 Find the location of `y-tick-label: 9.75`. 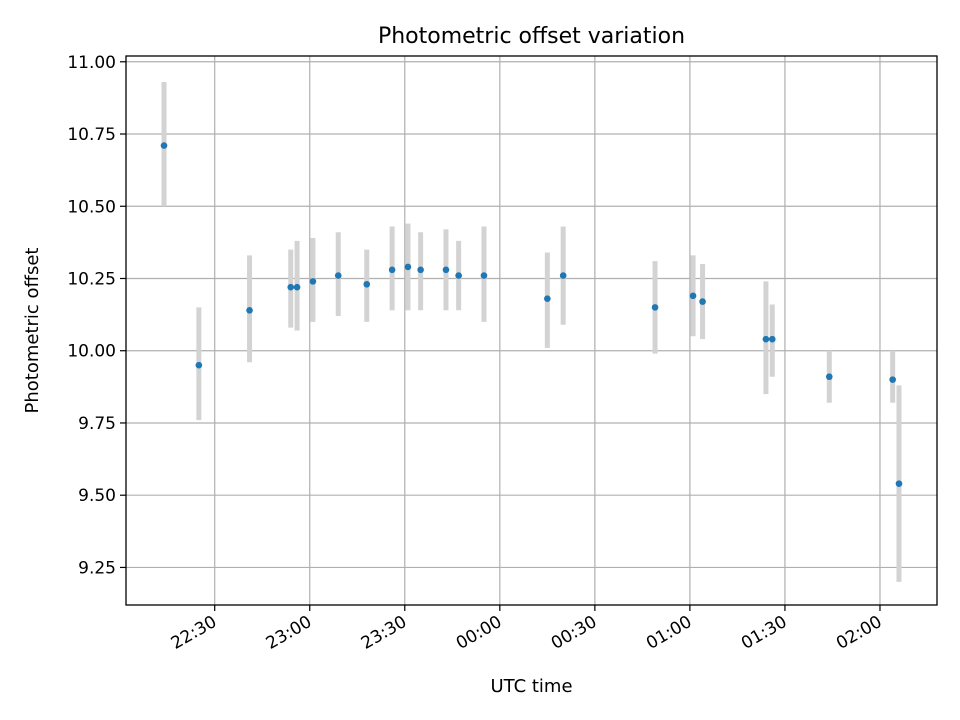

y-tick-label: 9.75 is located at coordinates (97, 424).